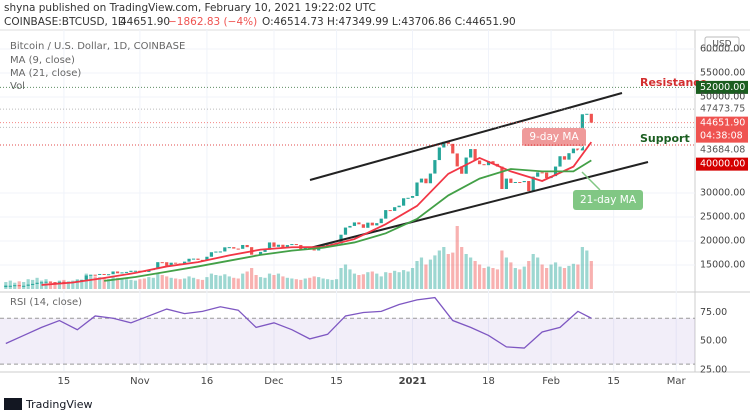 This screenshot has height=417, width=750. I want to click on legend-entry: MA (9, close), so click(42, 60).